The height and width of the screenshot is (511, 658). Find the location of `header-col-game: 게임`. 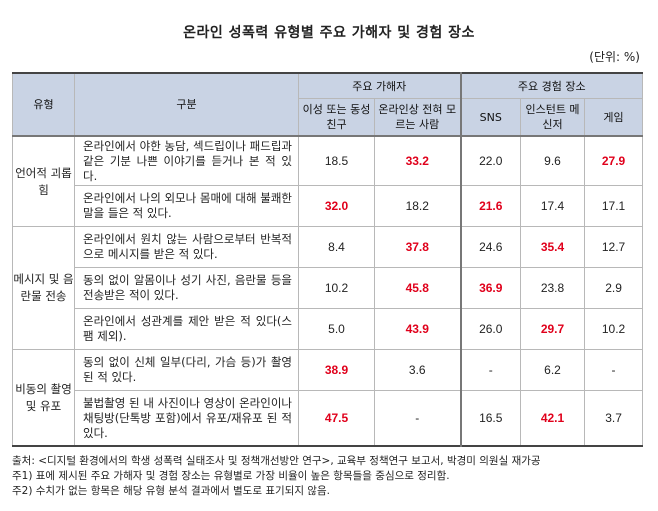

header-col-game: 게임 is located at coordinates (614, 117).